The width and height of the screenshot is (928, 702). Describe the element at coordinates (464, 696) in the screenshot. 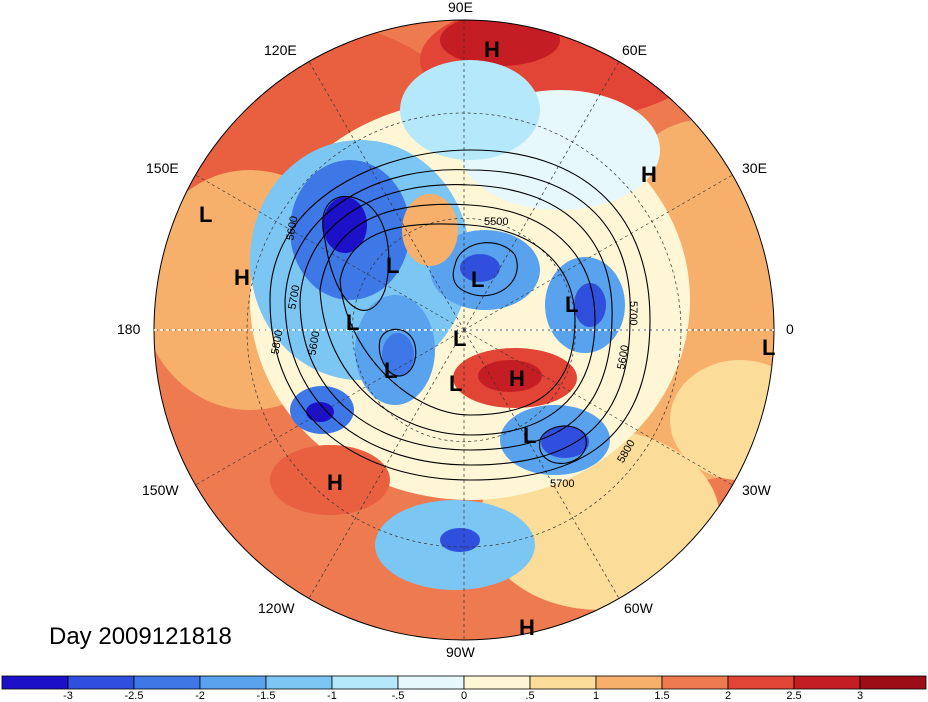

I see `colorbar-tick-label: 0` at that location.